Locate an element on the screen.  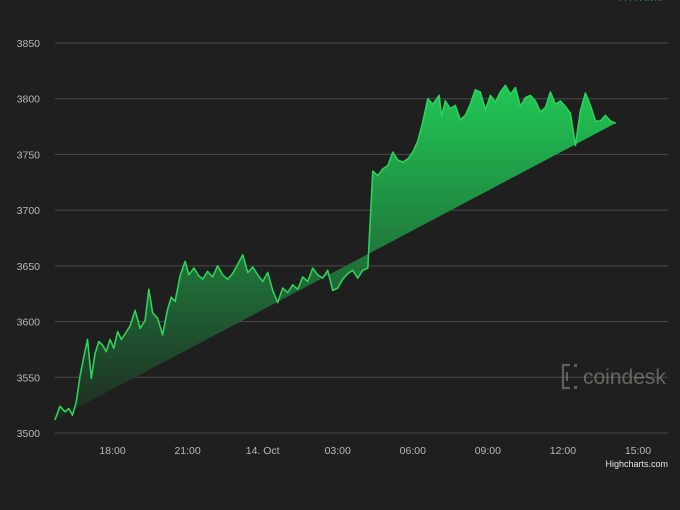
watermark-text: coindesk is located at coordinates (624, 377).